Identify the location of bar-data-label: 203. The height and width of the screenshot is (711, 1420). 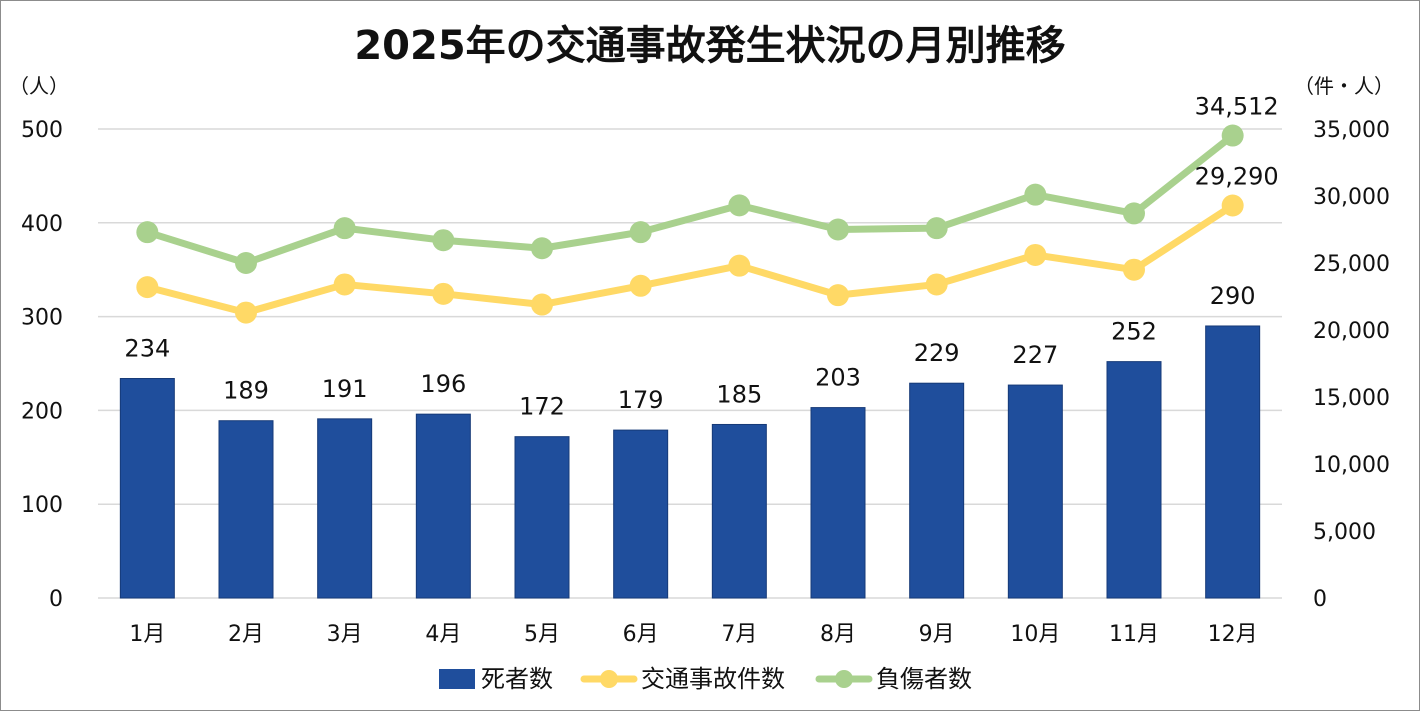
(838, 378).